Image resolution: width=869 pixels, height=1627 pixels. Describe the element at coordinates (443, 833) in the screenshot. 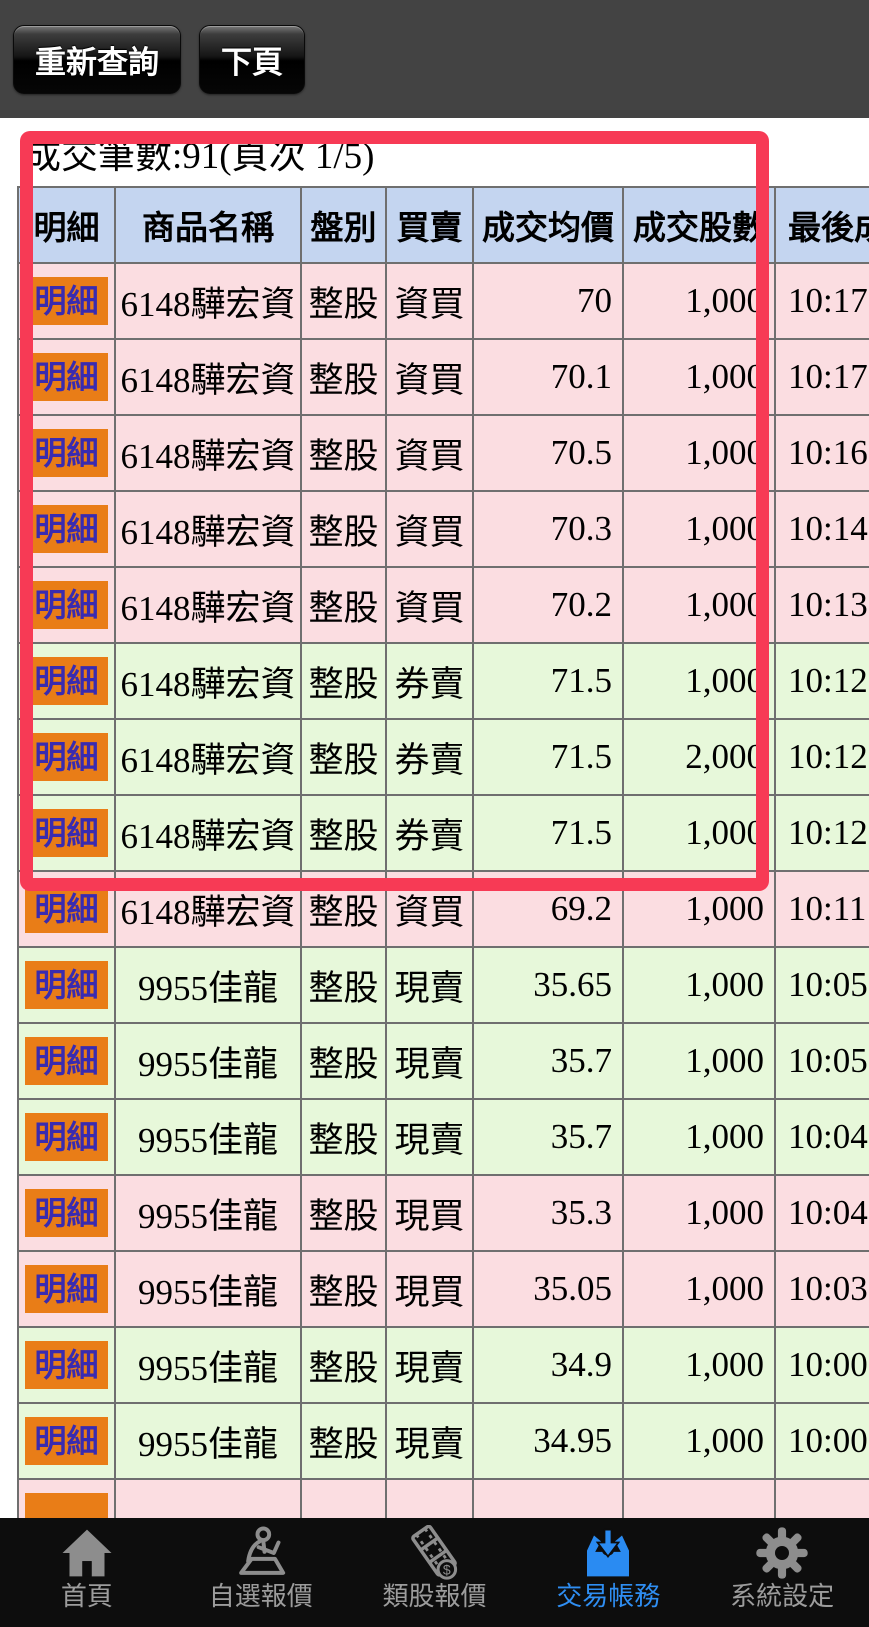

I see `table-row: 明細 6148驊宏資 整股 券賣 71.5 1,000 10:12` at that location.